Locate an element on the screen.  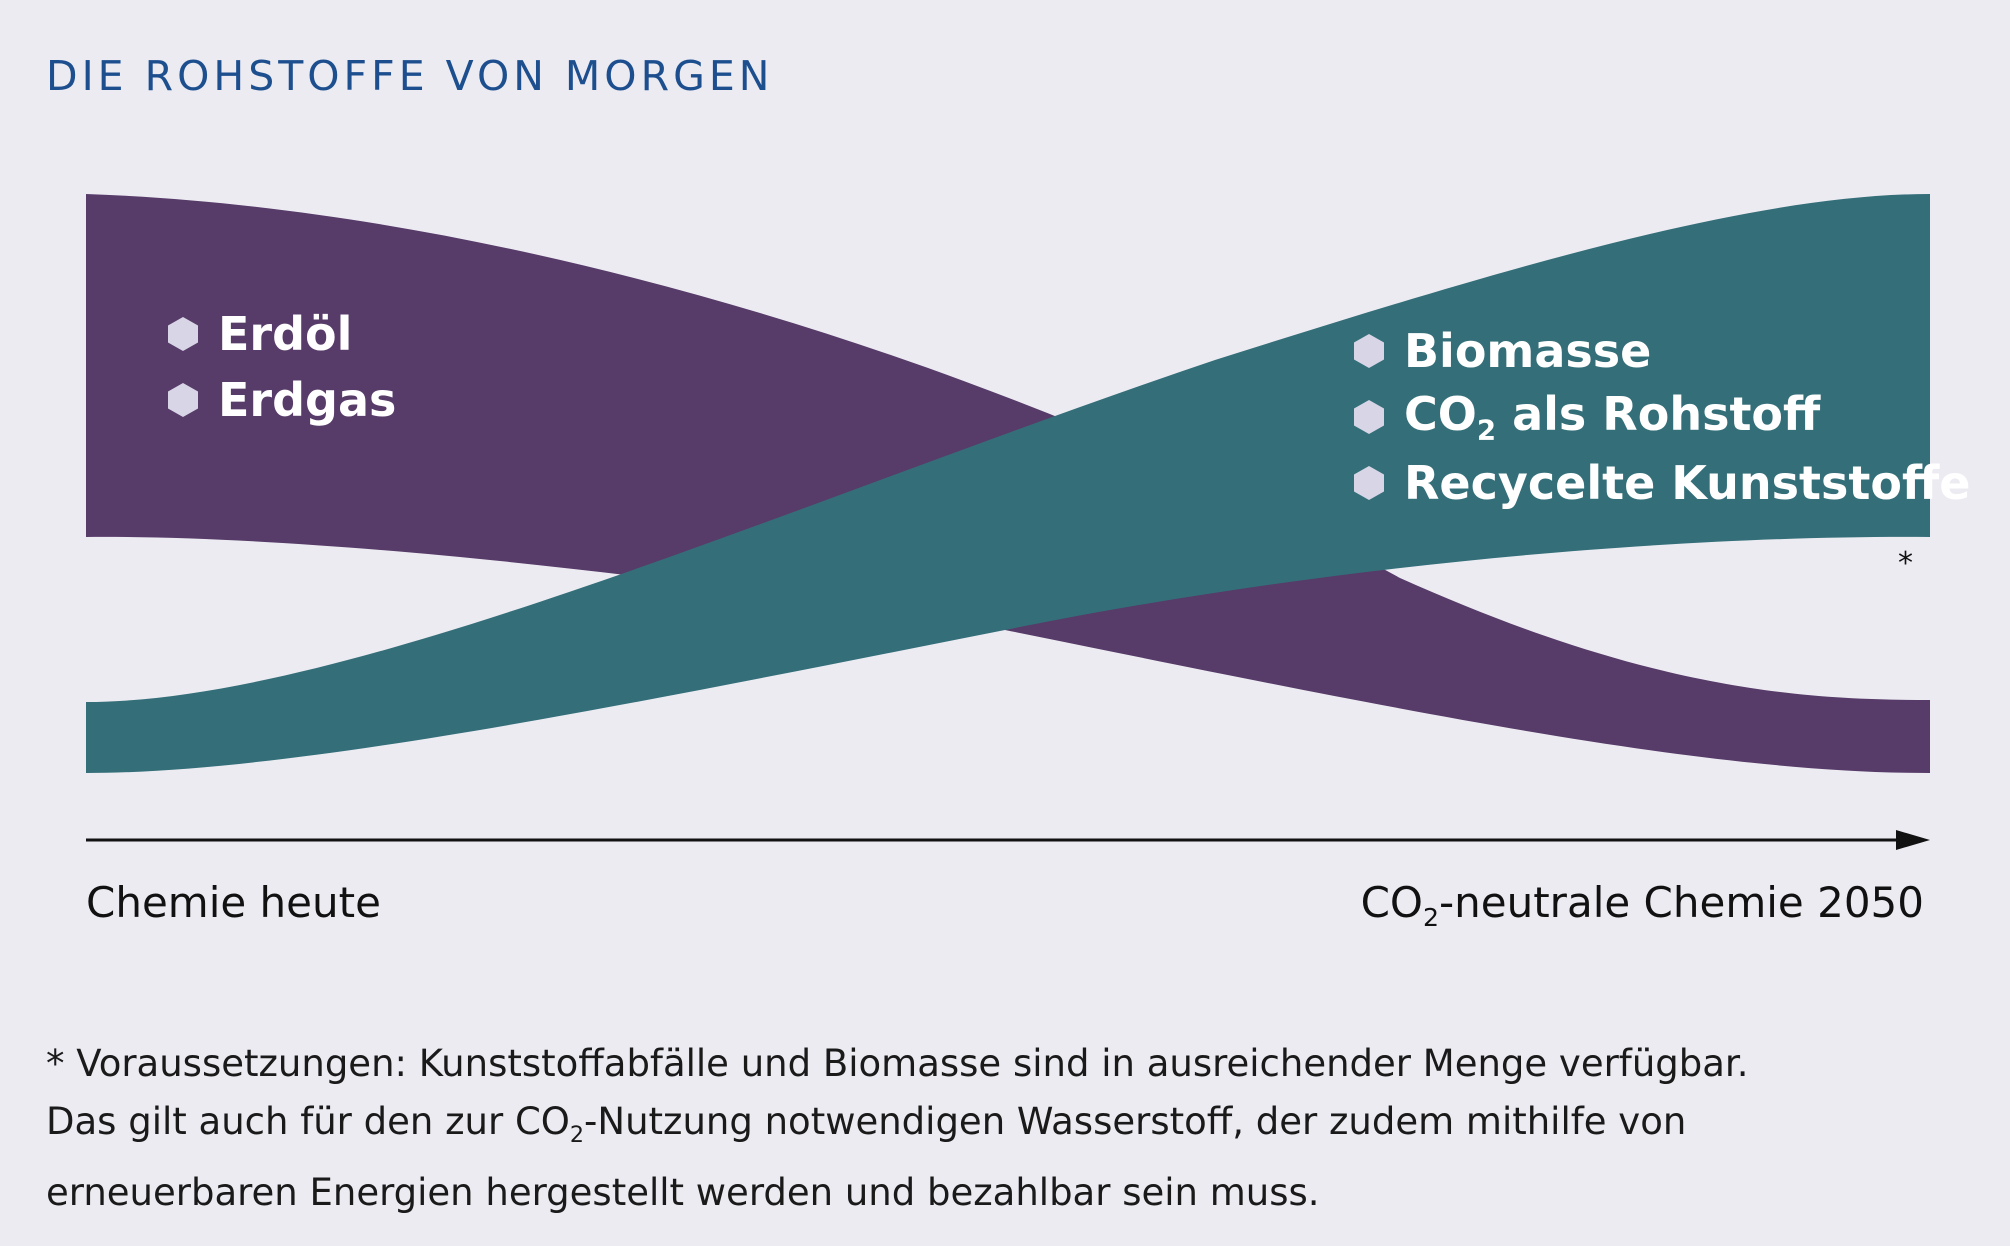
diagram-title: DIE ROHSTOFFE VON MORGEN is located at coordinates (410, 76).